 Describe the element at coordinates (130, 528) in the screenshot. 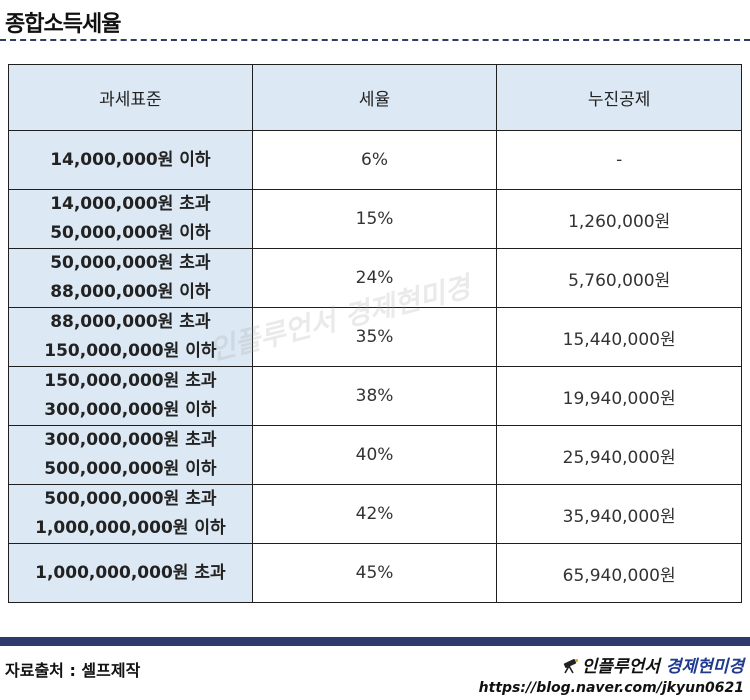

I see `bracket-line: 1,000,000,000원 이하` at that location.